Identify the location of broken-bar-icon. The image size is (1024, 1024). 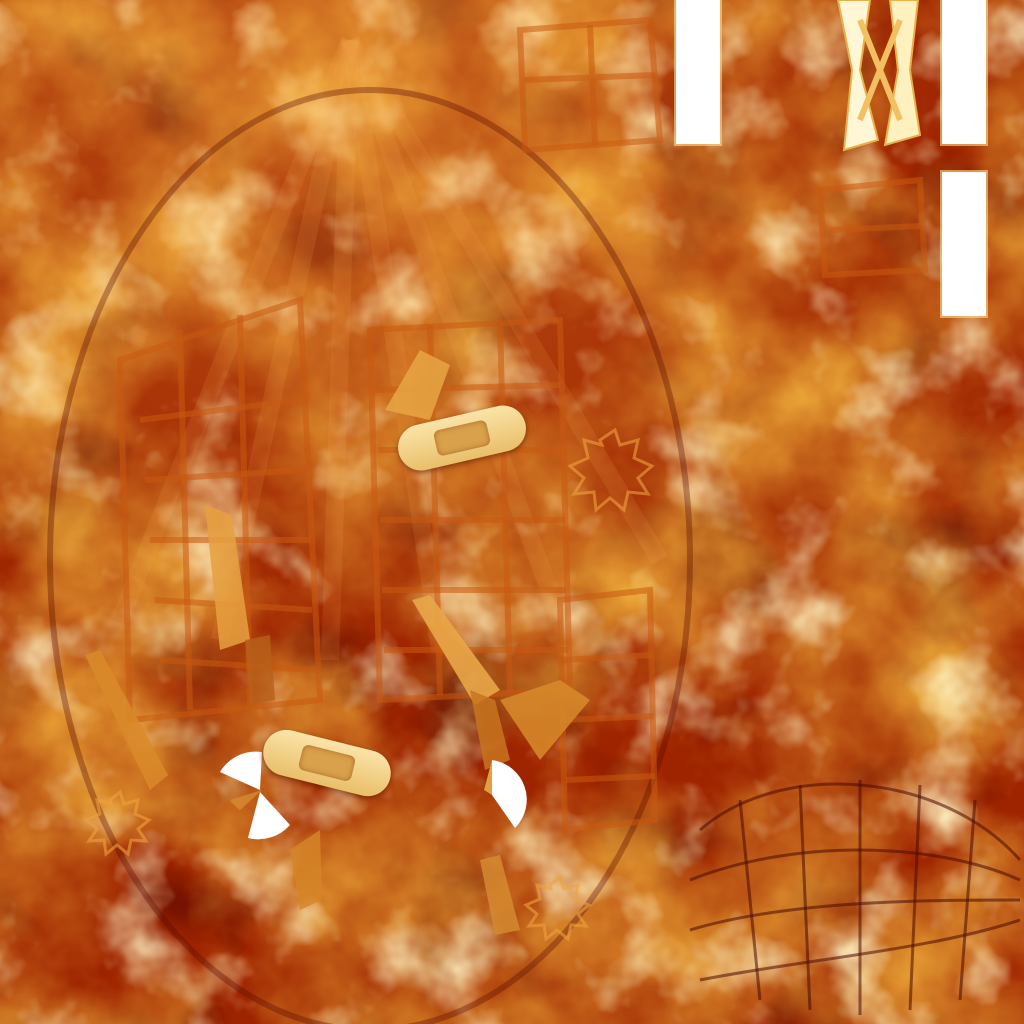
(879, 76).